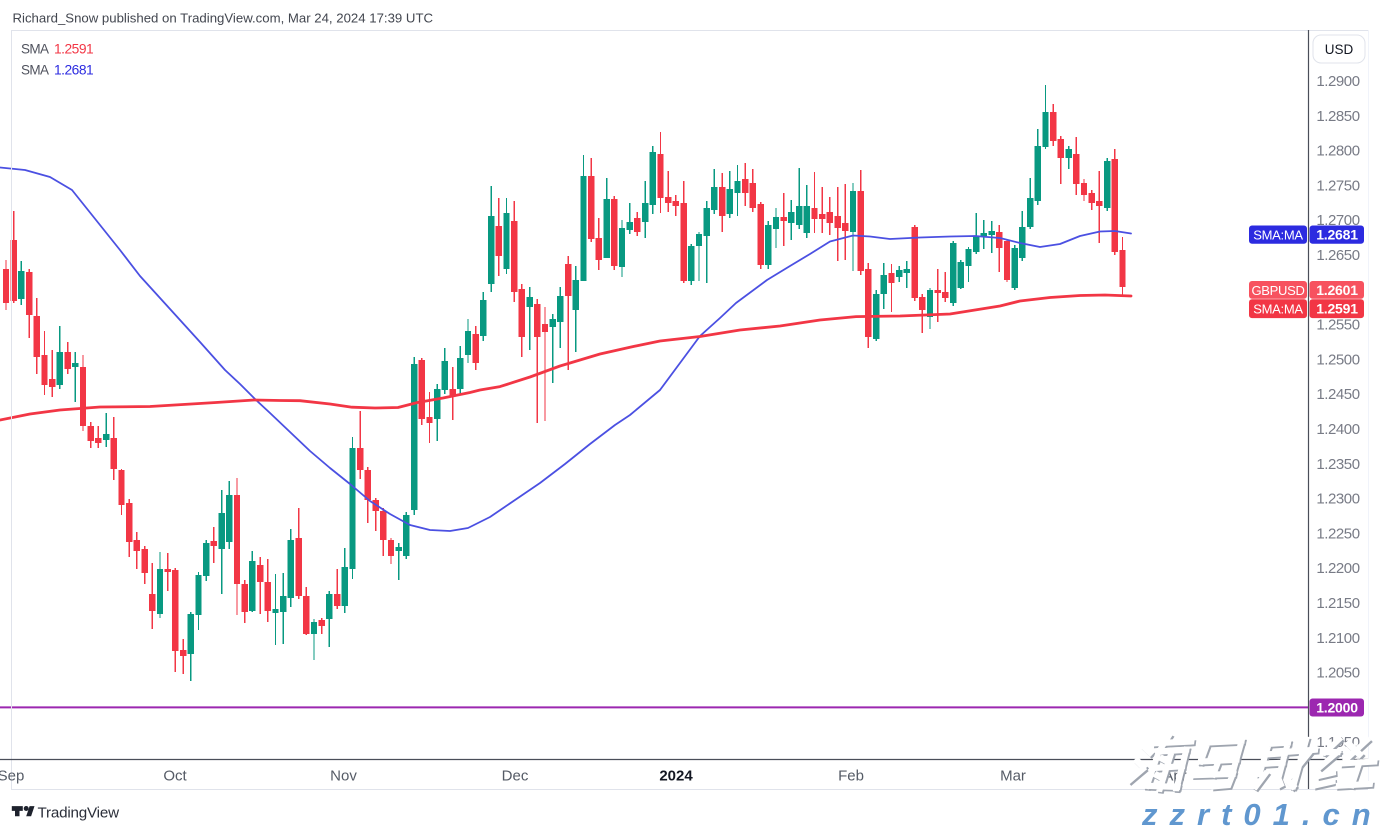 The height and width of the screenshot is (833, 1380). What do you see at coordinates (1277, 290) in the screenshot?
I see `svg-text: GBPUSD` at bounding box center [1277, 290].